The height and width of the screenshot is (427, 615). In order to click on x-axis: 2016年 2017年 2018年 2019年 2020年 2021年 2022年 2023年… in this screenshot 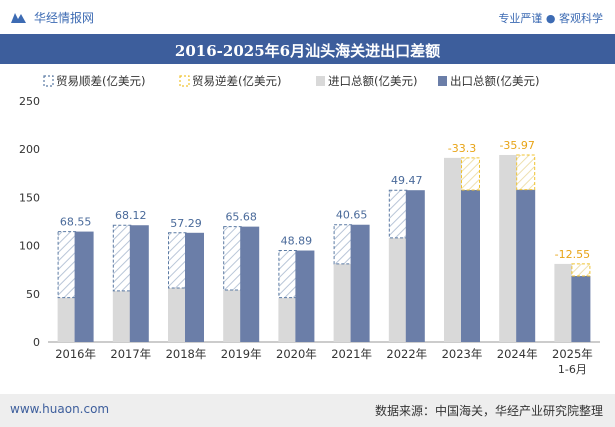, I will do `click(324, 361)`.